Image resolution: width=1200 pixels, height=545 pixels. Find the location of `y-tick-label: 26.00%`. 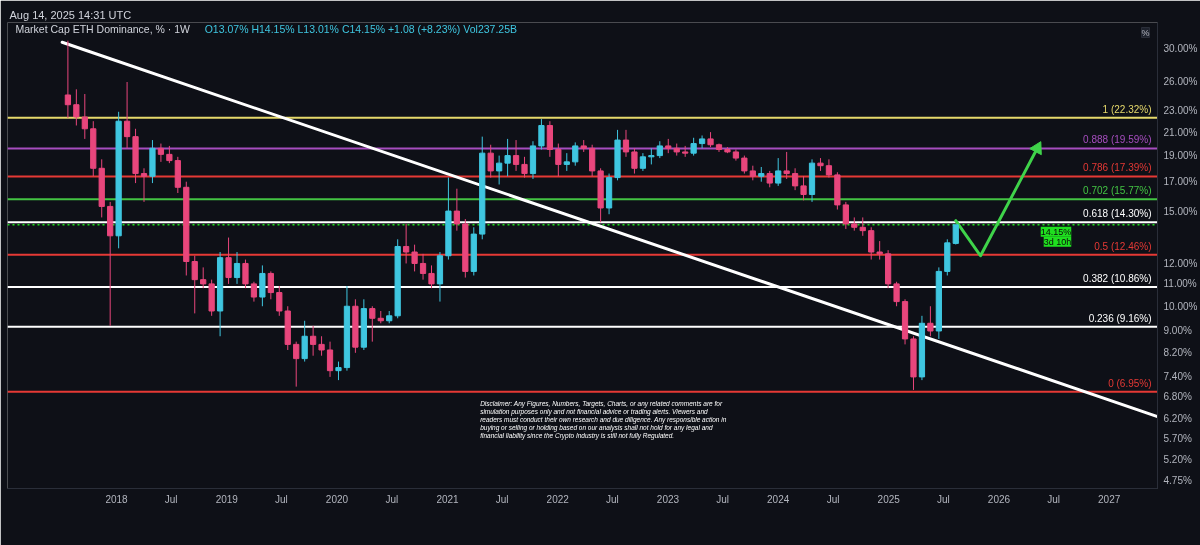

y-tick-label: 26.00% is located at coordinates (1180, 82).